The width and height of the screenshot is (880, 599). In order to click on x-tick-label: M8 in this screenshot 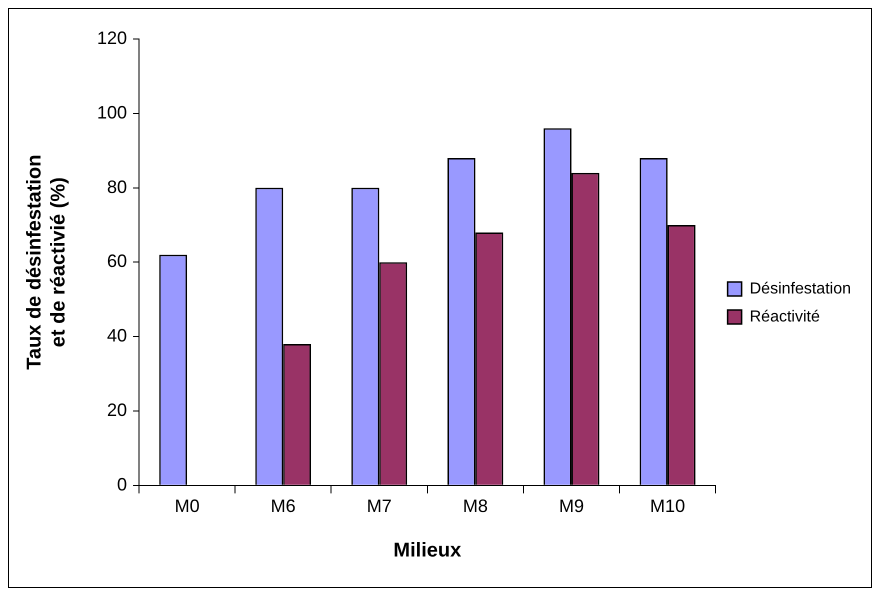, I will do `click(475, 506)`.